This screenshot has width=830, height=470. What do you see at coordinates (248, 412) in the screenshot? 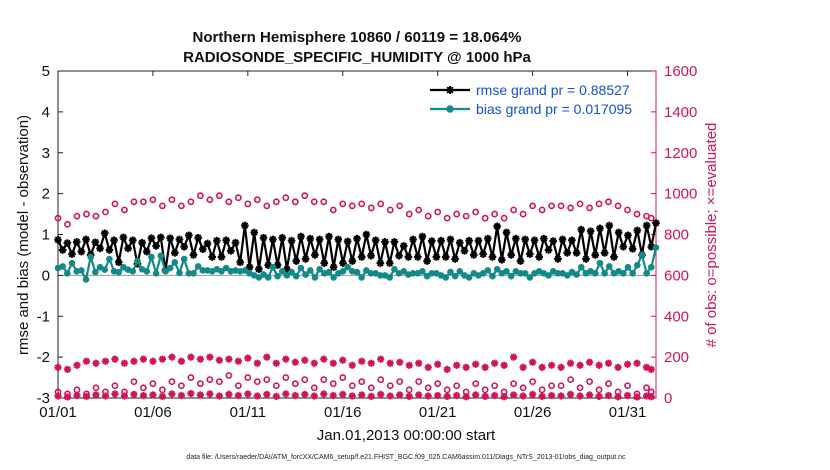
I see `x-tick-label: 01/11` at bounding box center [248, 412].